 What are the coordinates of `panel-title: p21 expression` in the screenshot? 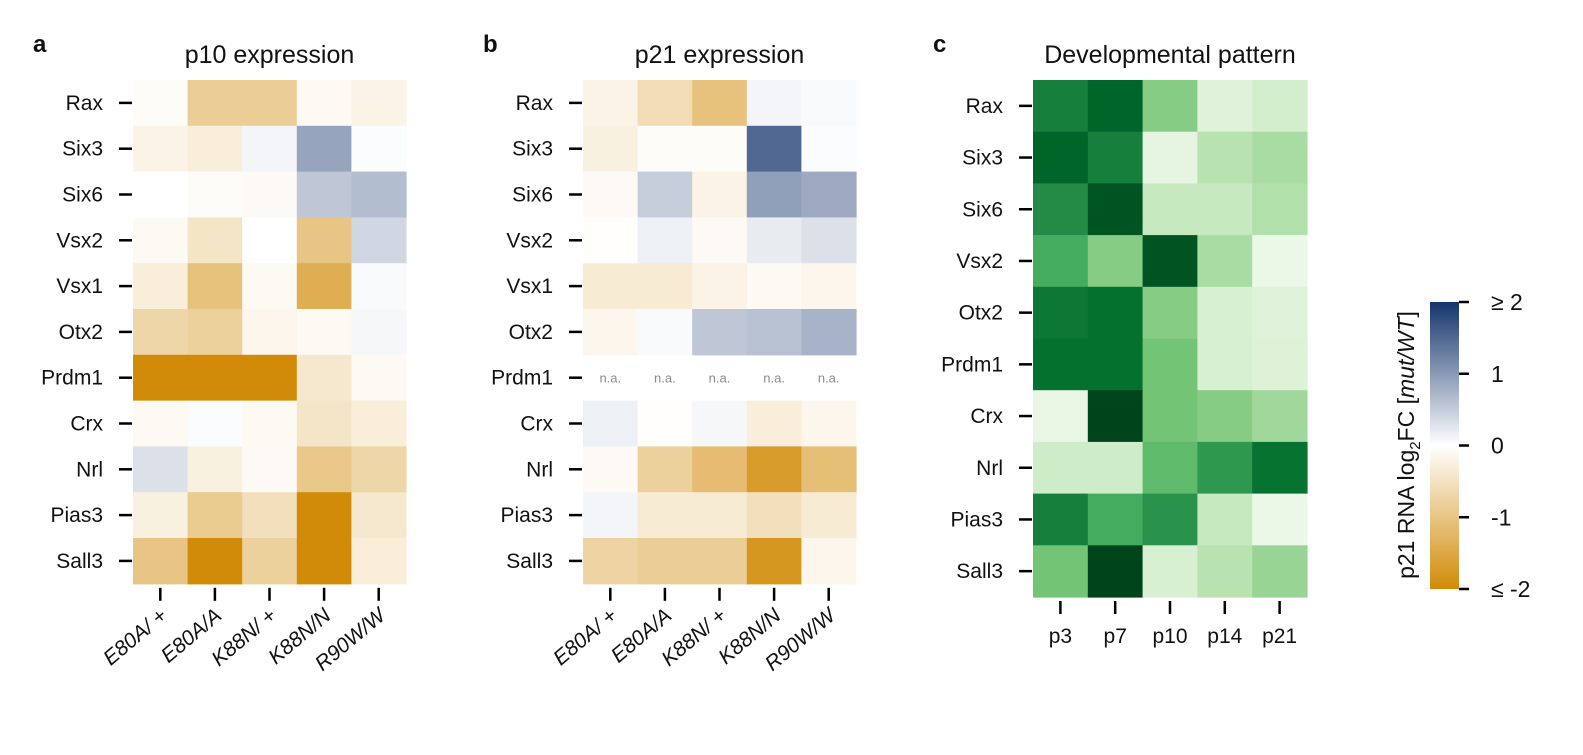 It's located at (720, 55).